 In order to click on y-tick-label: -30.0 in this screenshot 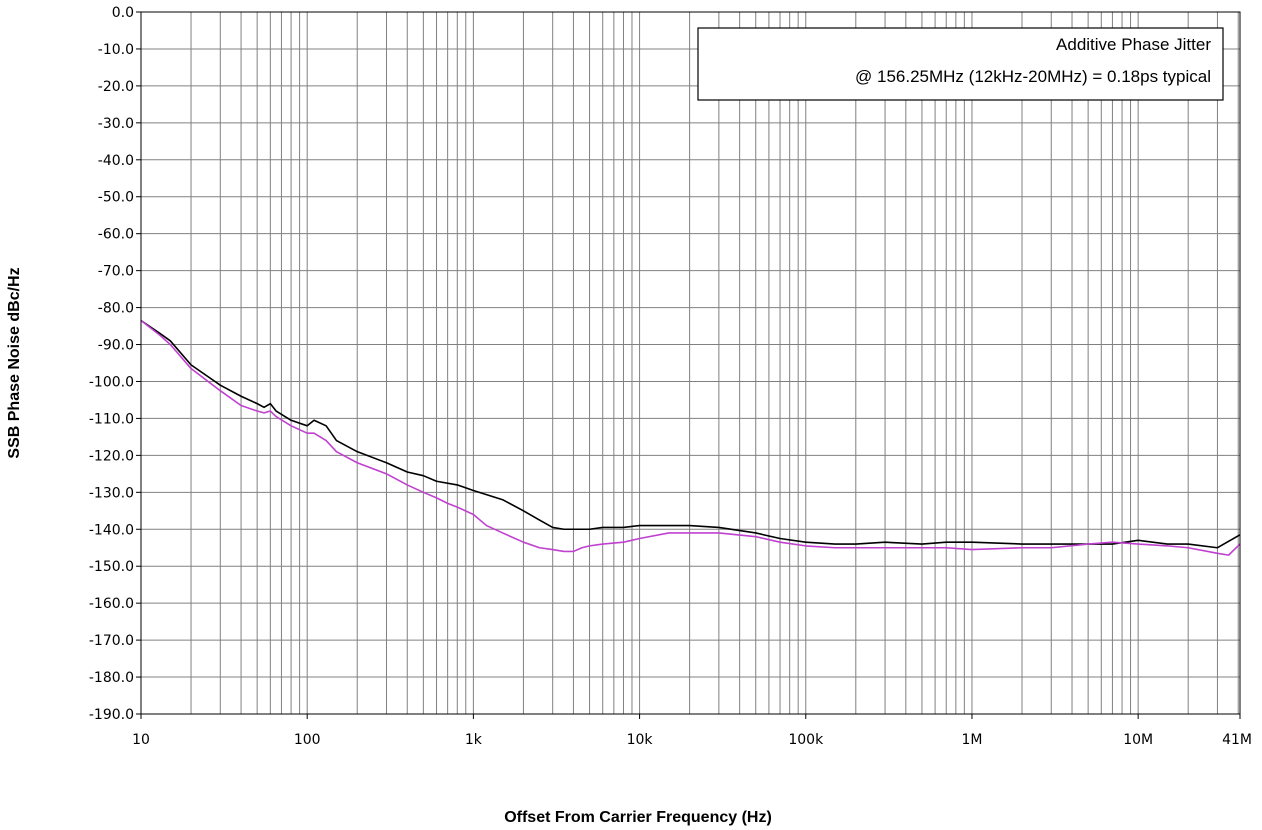, I will do `click(116, 124)`.